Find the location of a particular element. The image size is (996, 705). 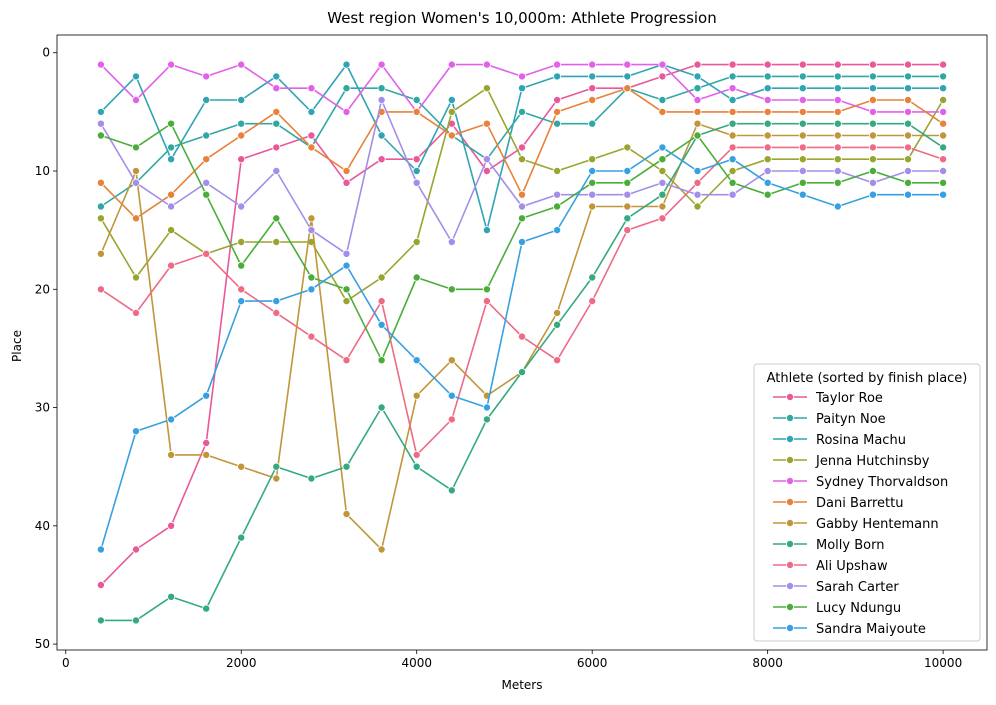

legend-entry: Sandra Maiyoute is located at coordinates (849, 629).